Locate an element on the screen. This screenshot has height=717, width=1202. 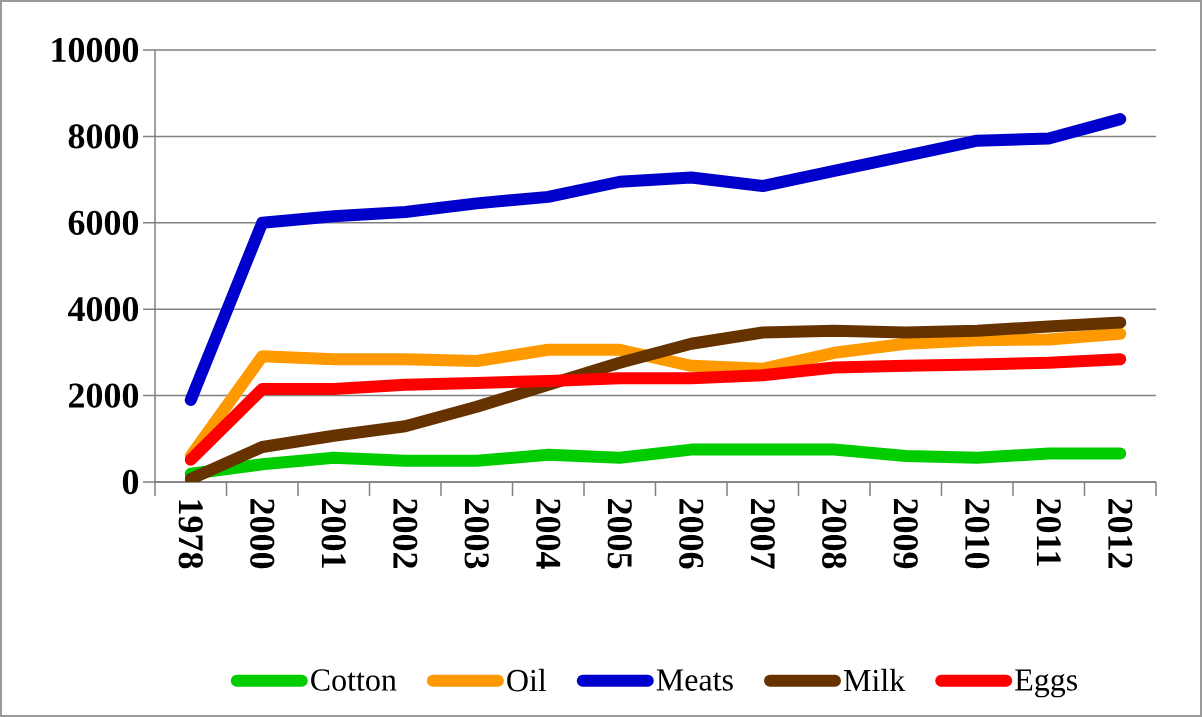
x-tick-label: 1978 is located at coordinates (190, 534).